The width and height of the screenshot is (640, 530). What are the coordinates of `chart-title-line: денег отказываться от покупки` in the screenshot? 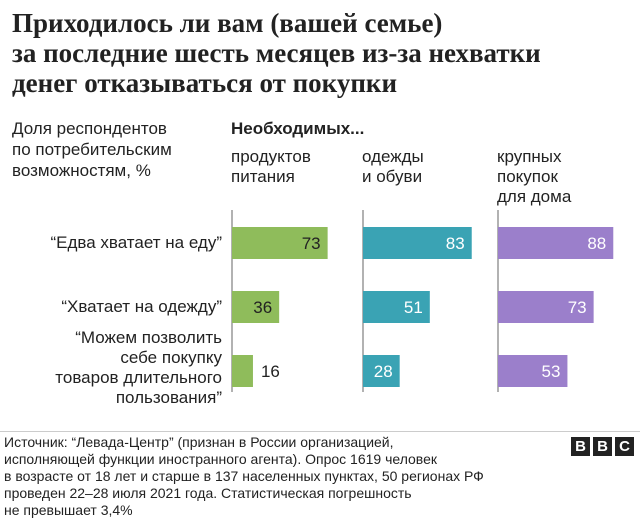 It's located at (205, 83).